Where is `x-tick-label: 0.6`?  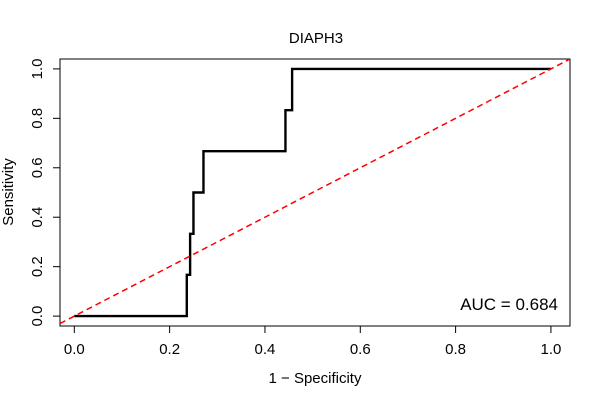 x-tick-label: 0.6 is located at coordinates (360, 349).